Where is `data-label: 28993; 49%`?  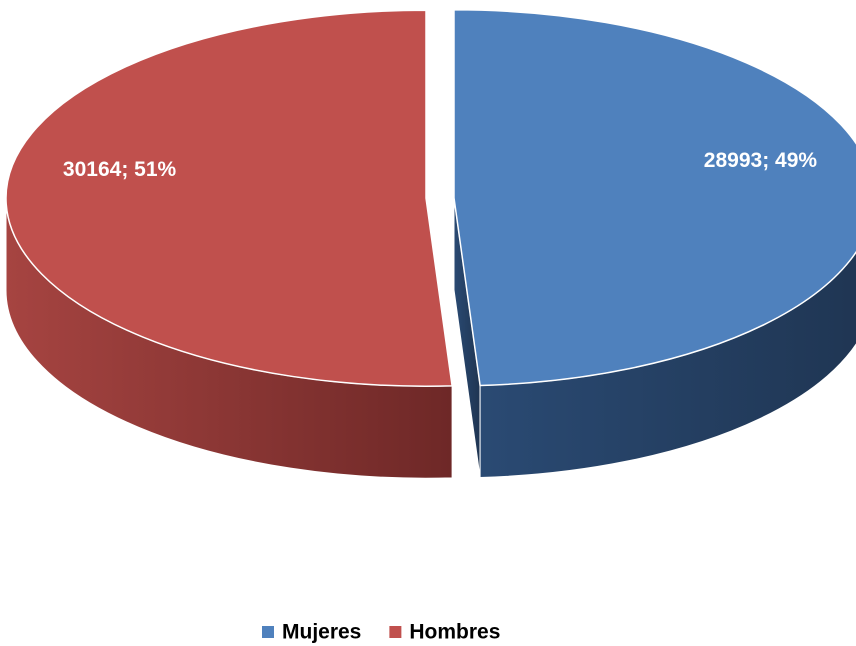
data-label: 28993; 49% is located at coordinates (761, 160).